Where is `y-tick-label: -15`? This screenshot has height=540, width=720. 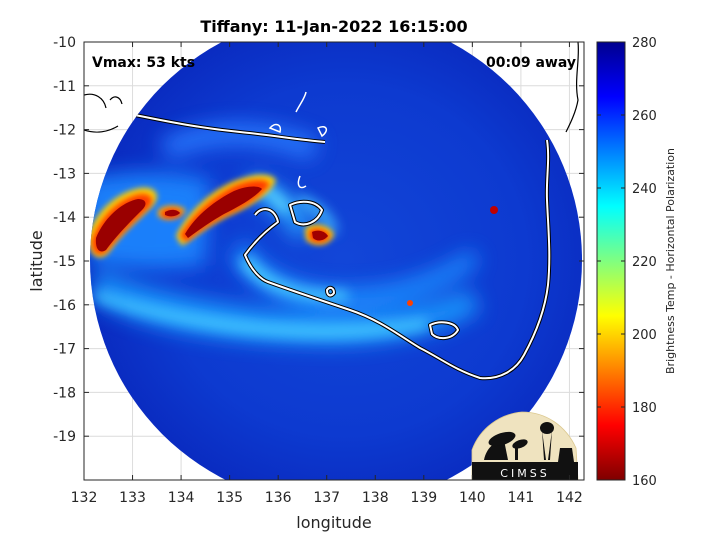
y-tick-label: -15 is located at coordinates (64, 262).